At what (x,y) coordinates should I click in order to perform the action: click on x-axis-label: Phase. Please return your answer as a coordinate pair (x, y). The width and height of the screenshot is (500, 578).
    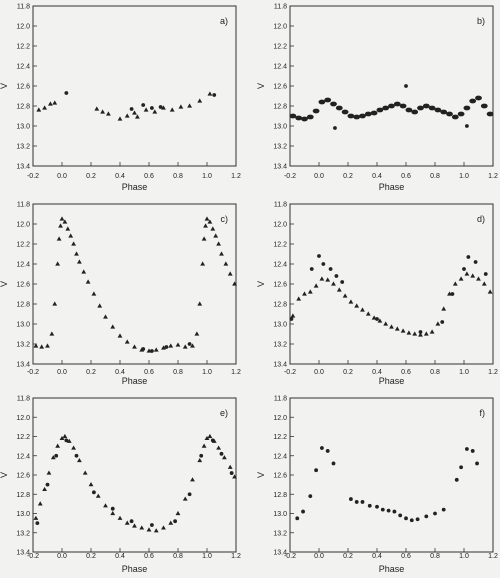
    Looking at the image, I should click on (392, 381).